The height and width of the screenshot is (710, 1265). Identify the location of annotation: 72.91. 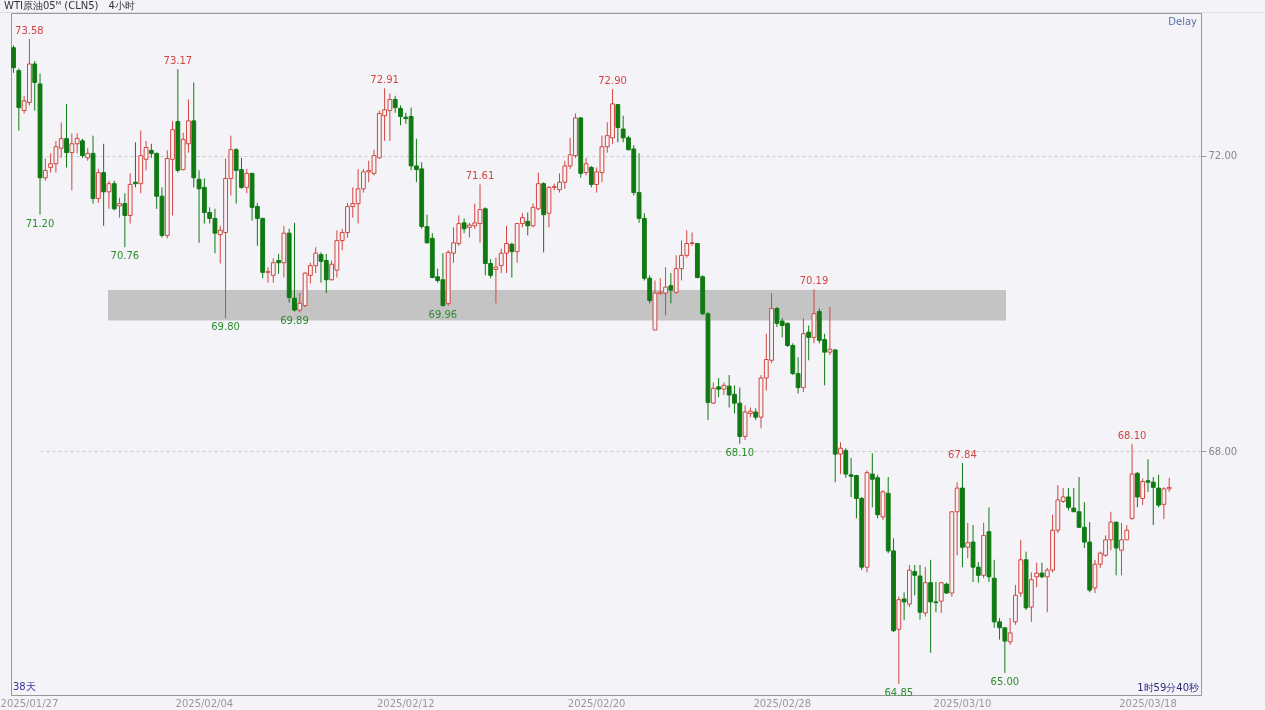
(384, 80).